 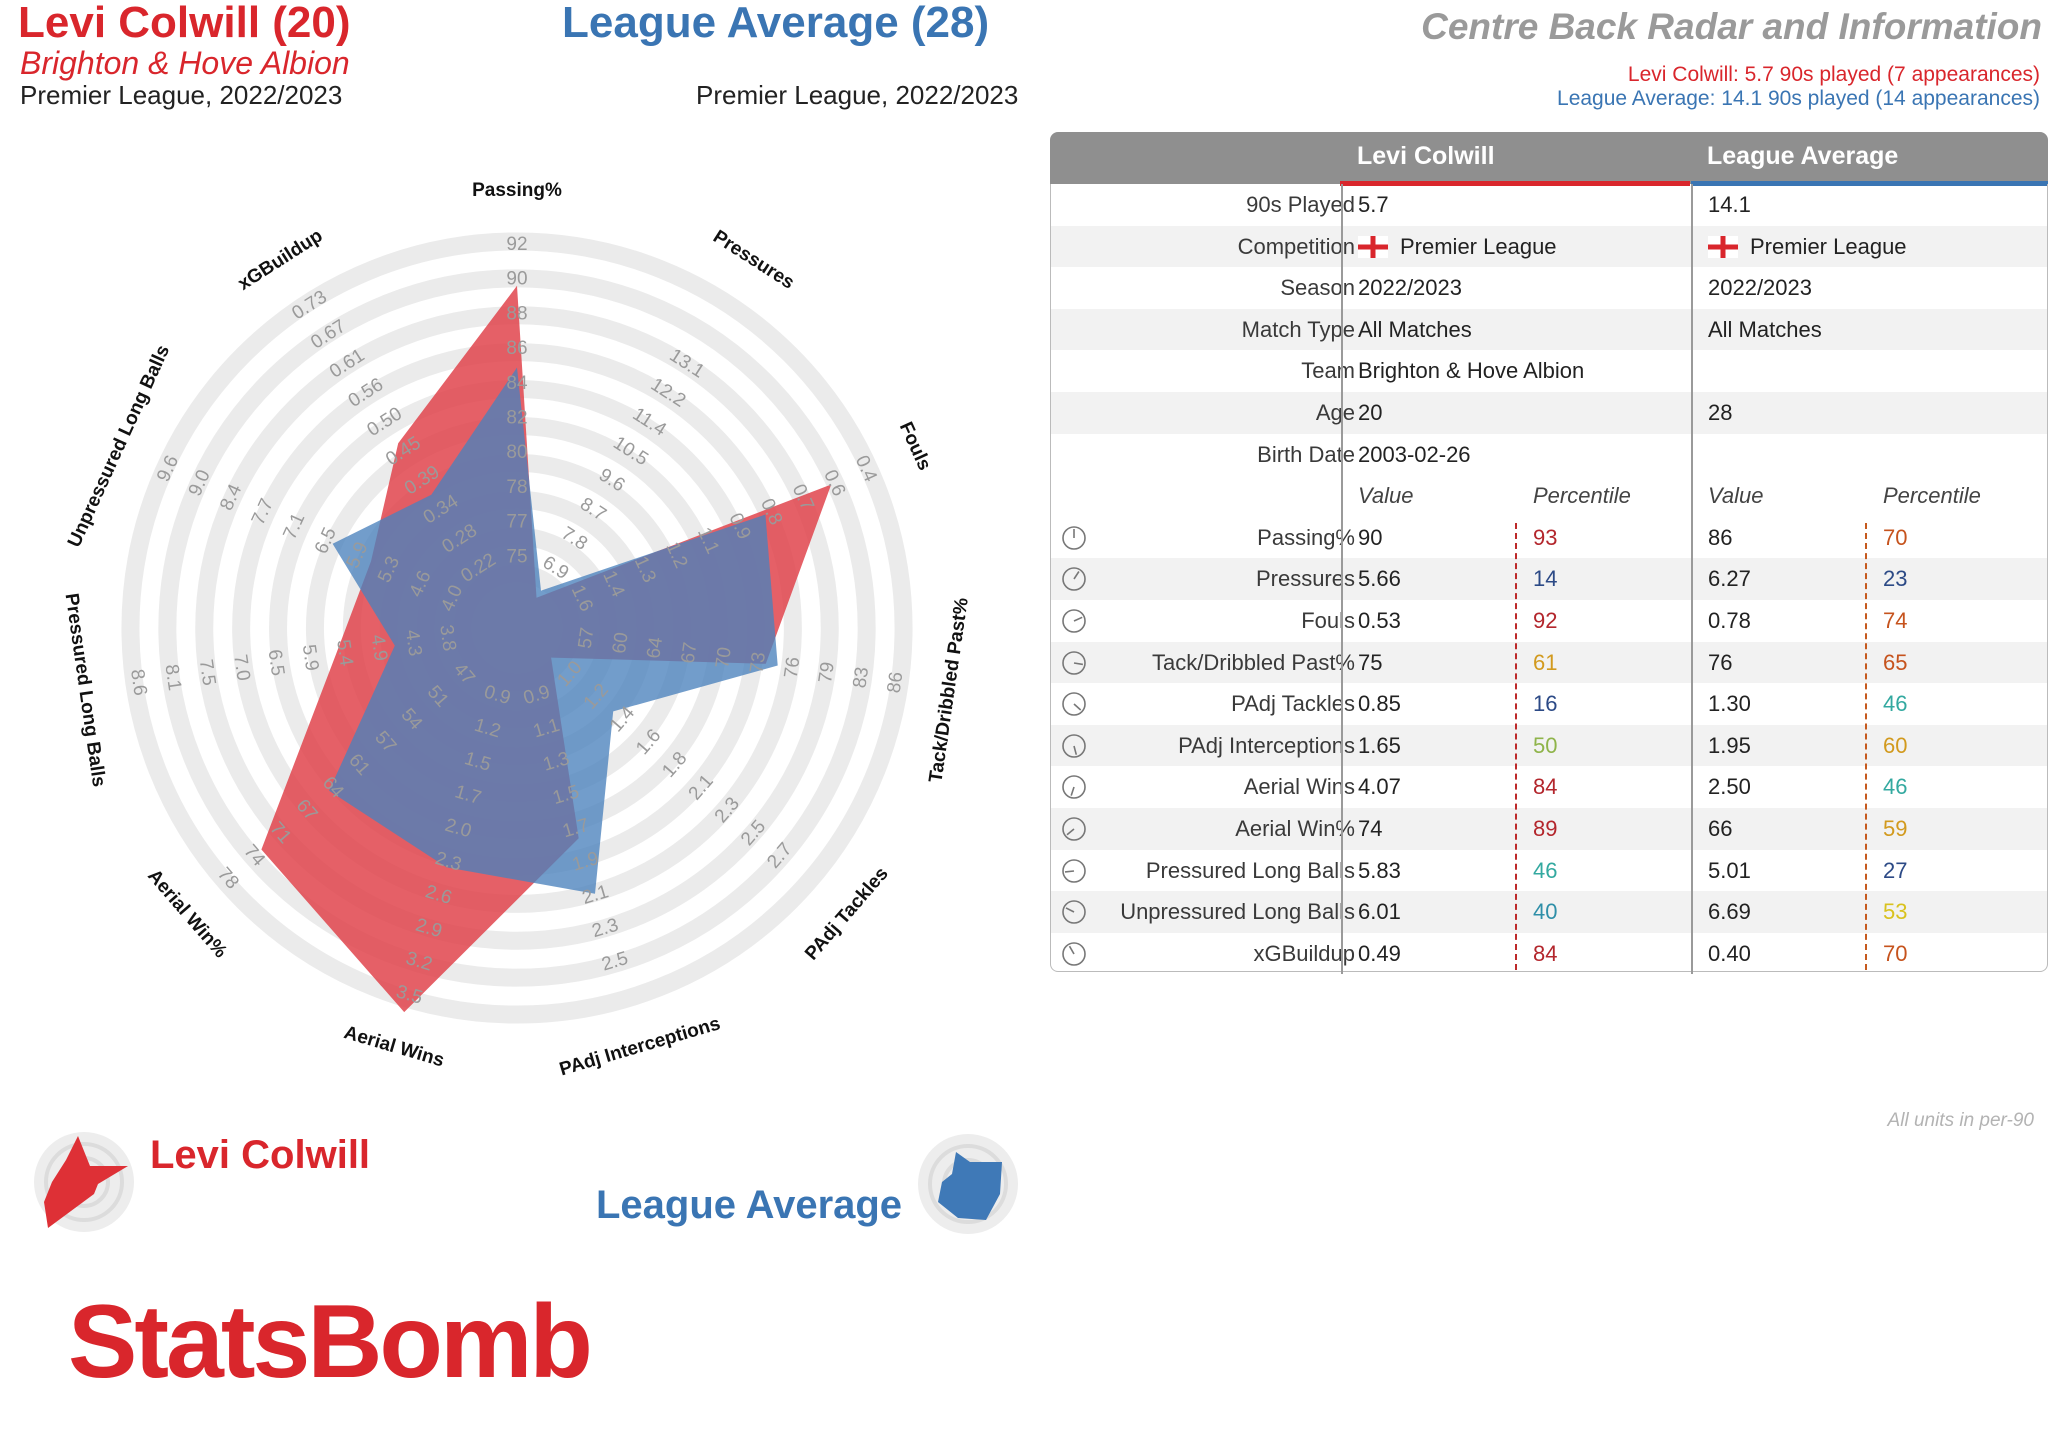 What do you see at coordinates (517, 190) in the screenshot?
I see `radar-axis-label: Passing%` at bounding box center [517, 190].